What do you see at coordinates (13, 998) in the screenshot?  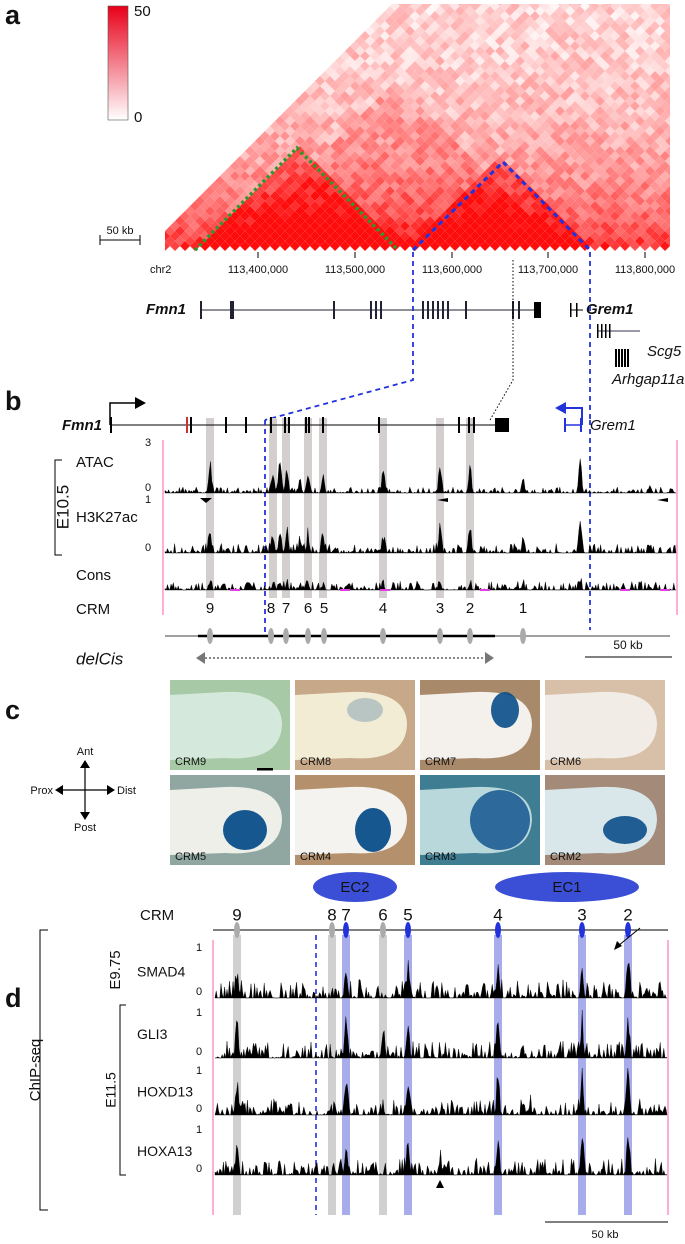 I see `panel-label: d` at bounding box center [13, 998].